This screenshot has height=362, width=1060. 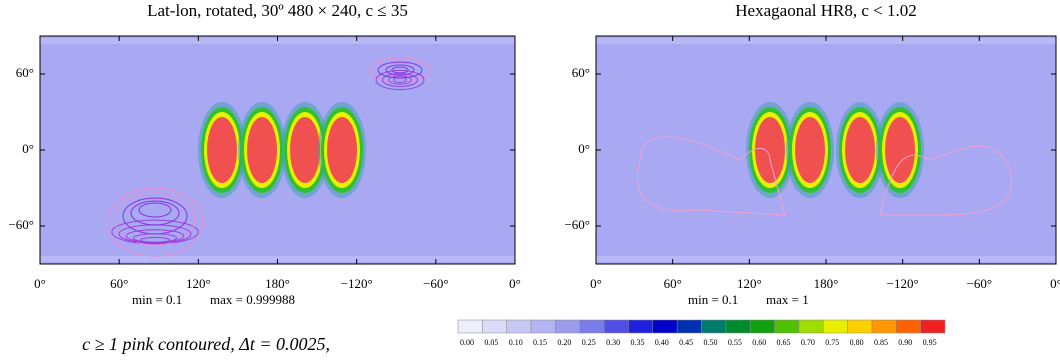 What do you see at coordinates (832, 342) in the screenshot?
I see `colorbar-label: 0.75` at bounding box center [832, 342].